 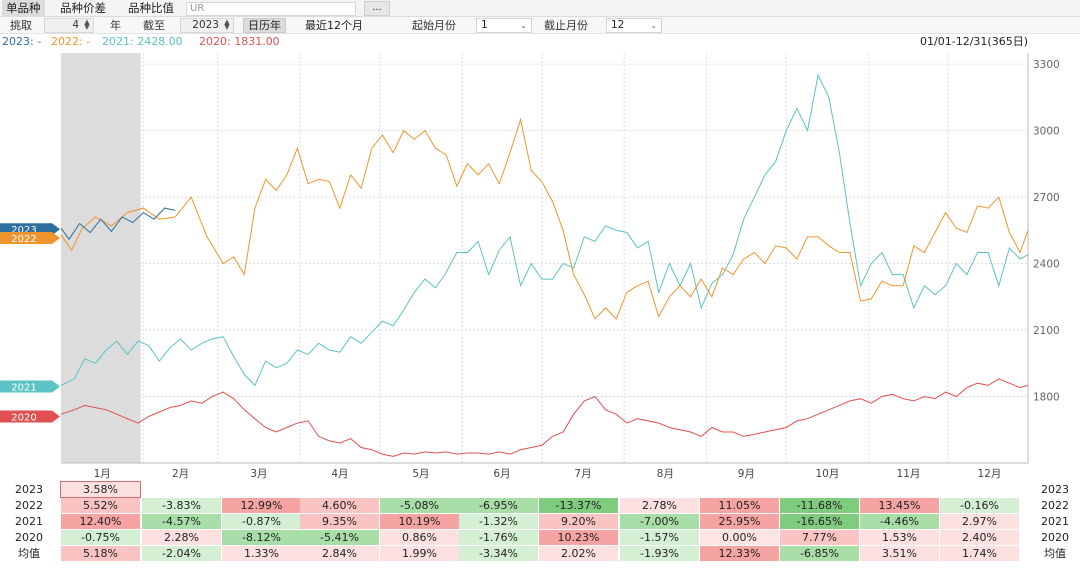 What do you see at coordinates (819, 537) in the screenshot?
I see `table-cell: 7.77%` at bounding box center [819, 537].